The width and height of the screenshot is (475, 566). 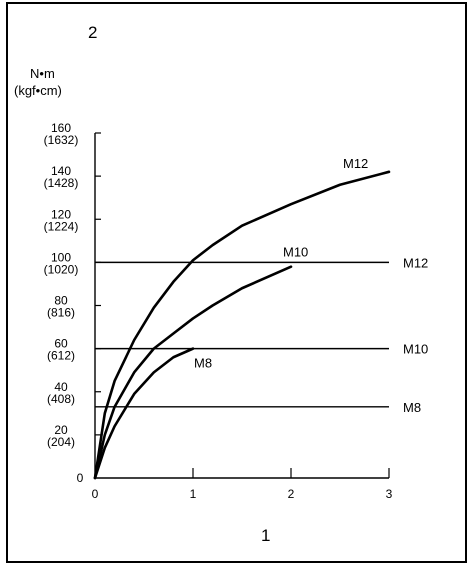 I want to click on series-label-m8: M8, so click(x=203, y=363).